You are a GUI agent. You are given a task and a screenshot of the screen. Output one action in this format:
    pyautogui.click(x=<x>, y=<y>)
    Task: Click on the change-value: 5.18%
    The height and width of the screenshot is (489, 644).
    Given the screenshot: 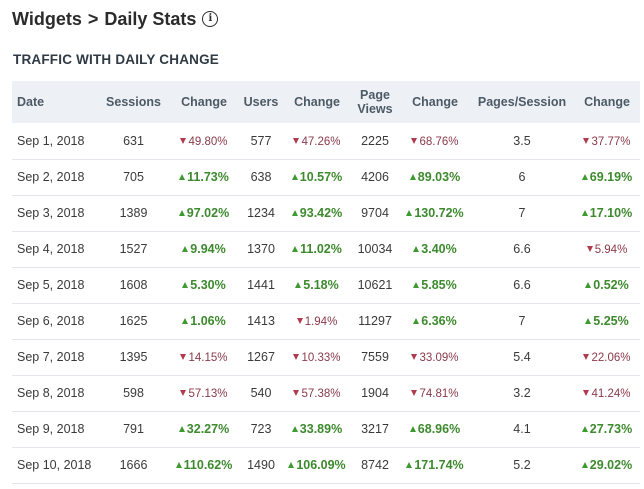 What is the action you would take?
    pyautogui.click(x=321, y=285)
    